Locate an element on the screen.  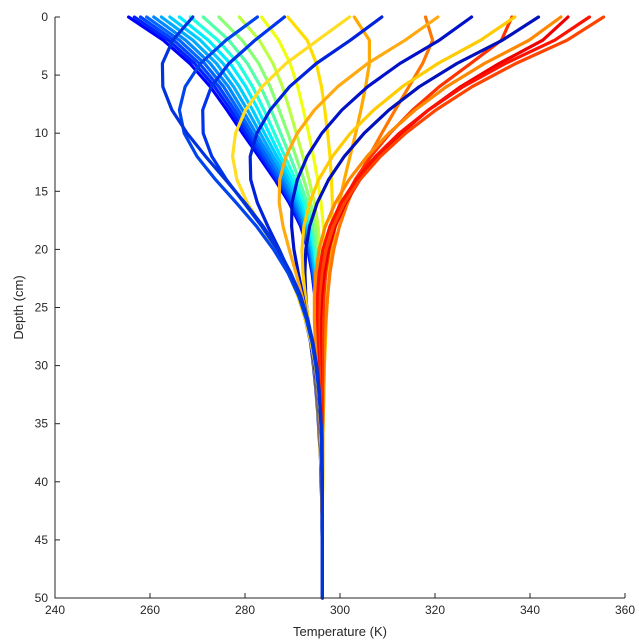
x-tick-label: 260 is located at coordinates (150, 610).